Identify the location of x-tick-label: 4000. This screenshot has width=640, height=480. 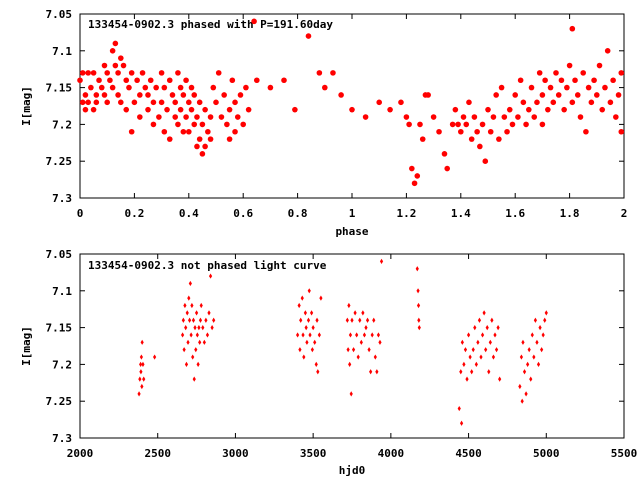
(391, 453).